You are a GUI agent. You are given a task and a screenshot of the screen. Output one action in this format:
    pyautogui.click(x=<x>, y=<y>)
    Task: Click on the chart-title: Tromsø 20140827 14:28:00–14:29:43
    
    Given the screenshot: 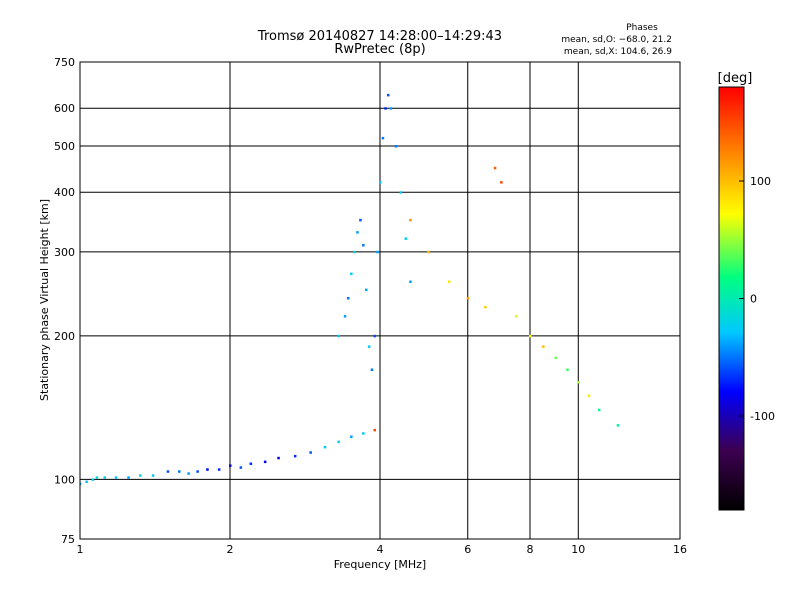 What is the action you would take?
    pyautogui.click(x=379, y=36)
    